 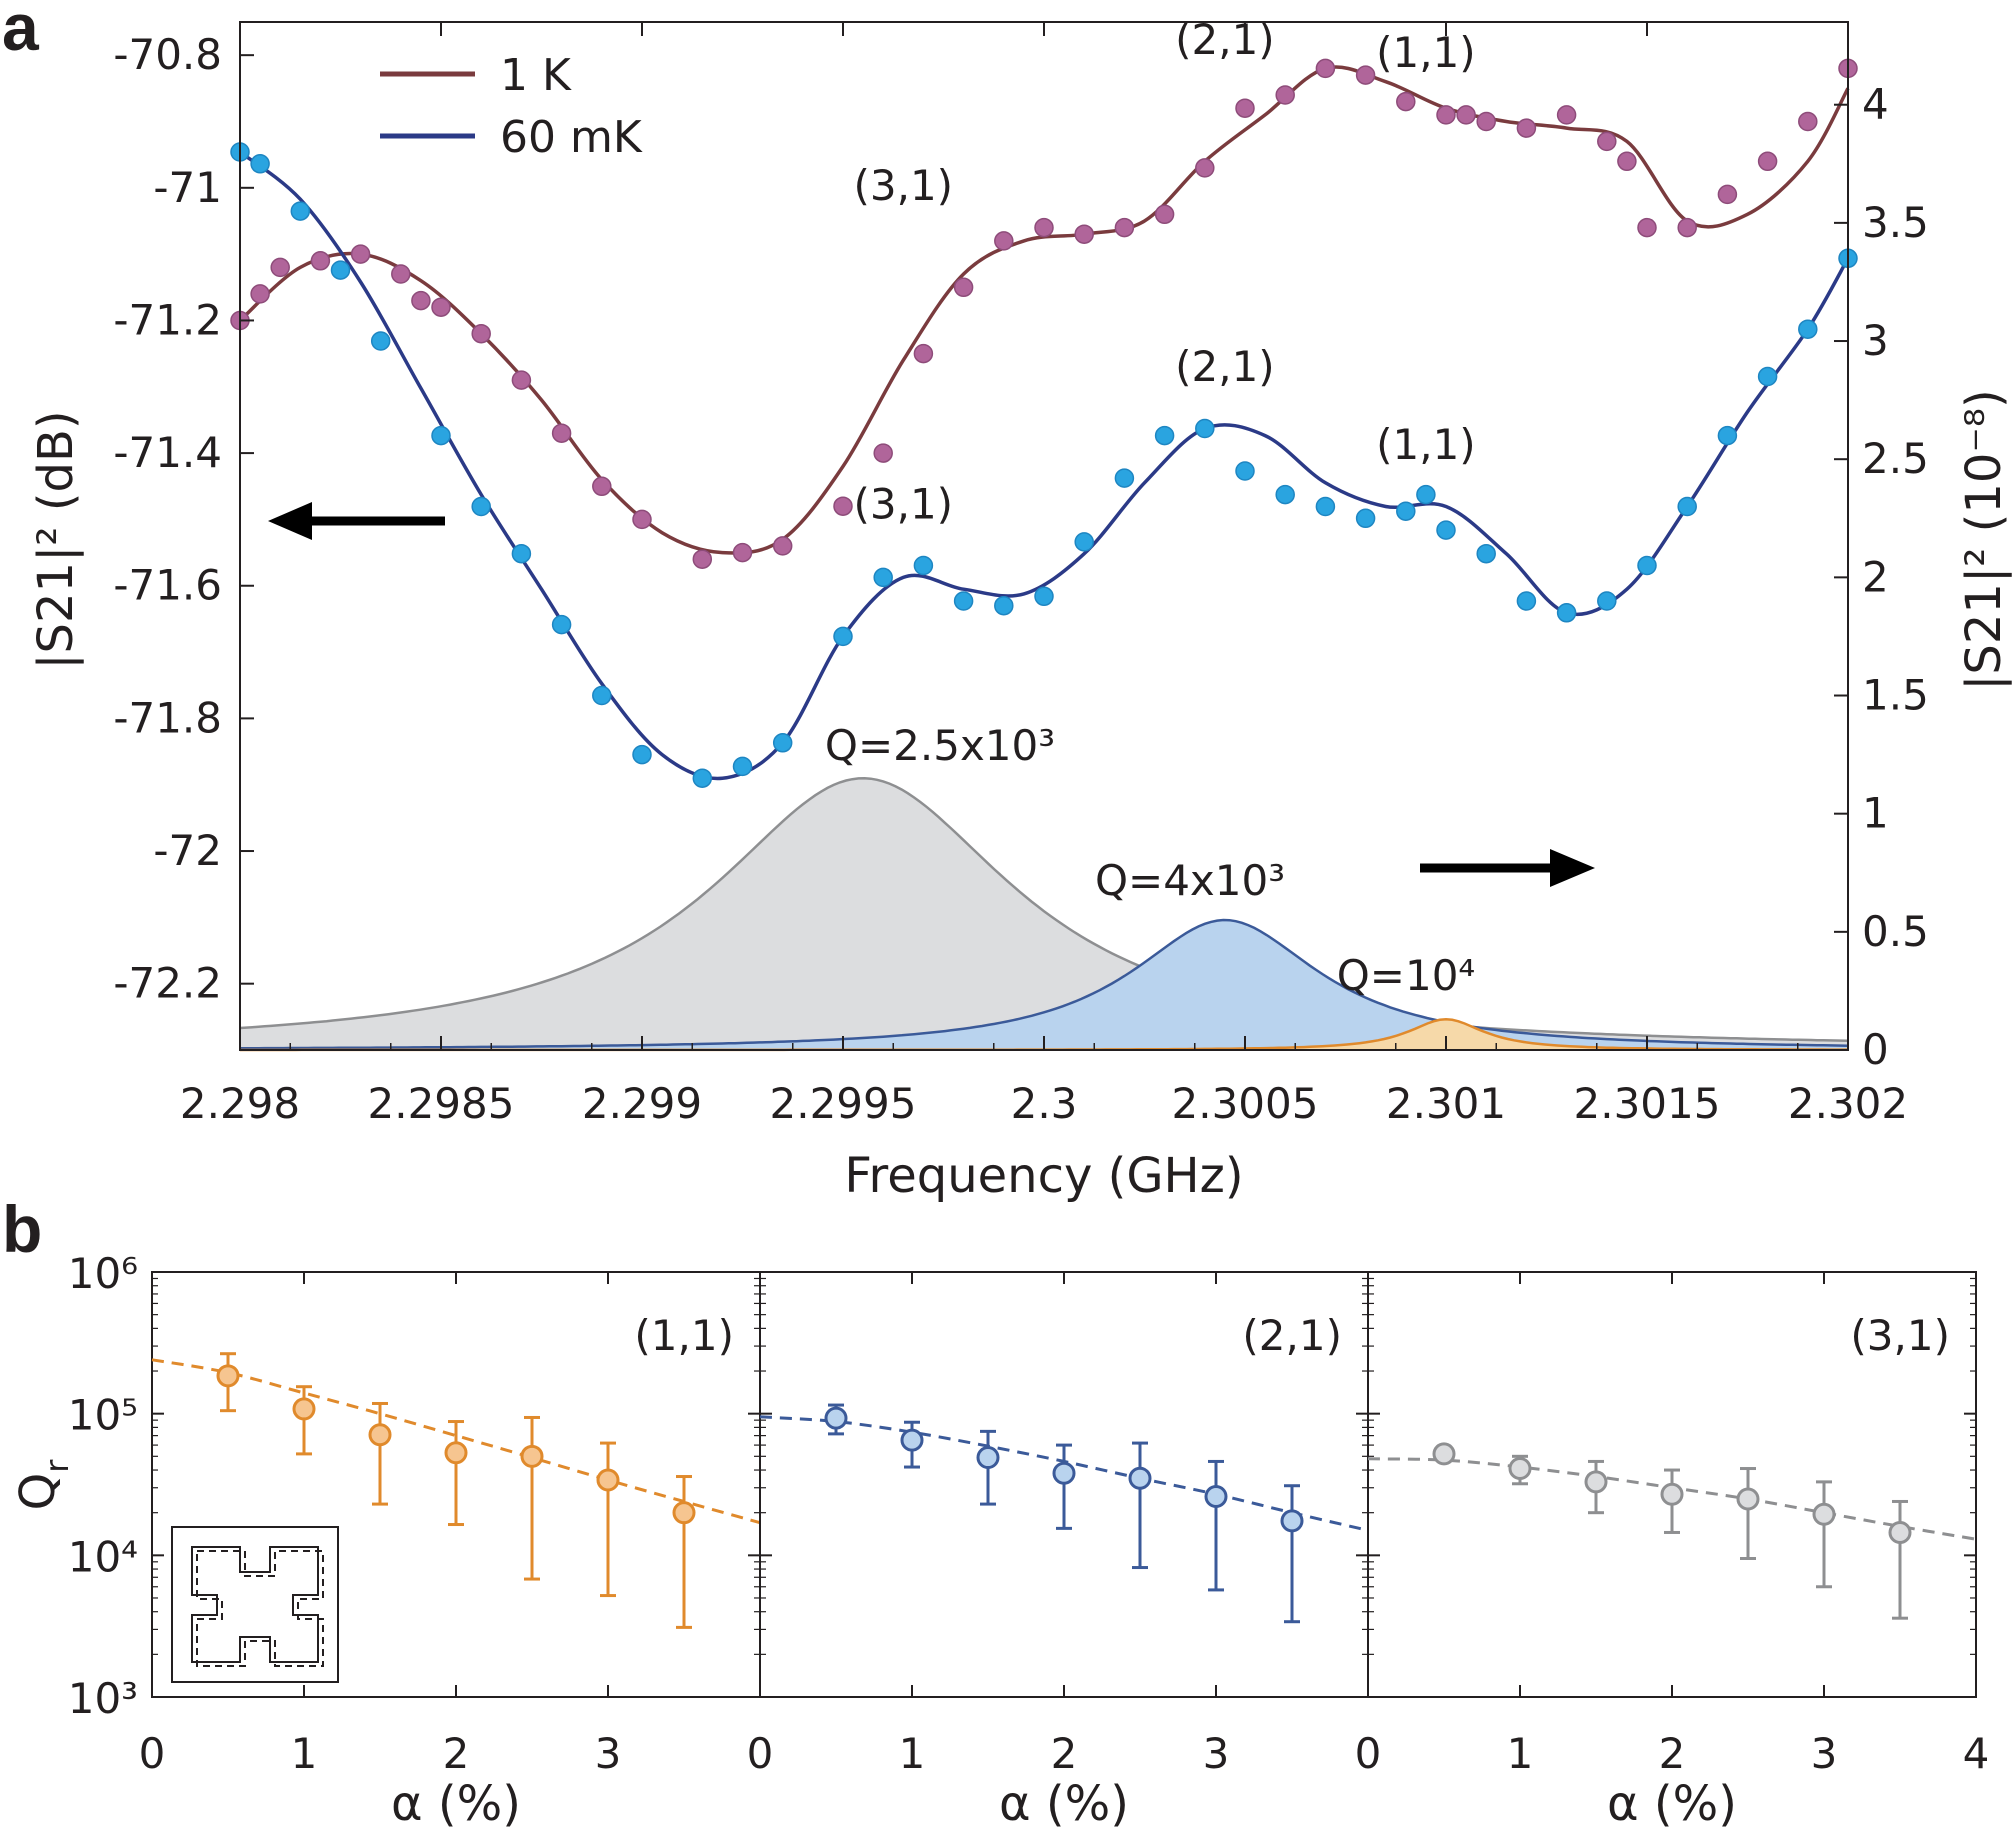 I want to click on peak-label-1k: (2,1), so click(x=1225, y=39).